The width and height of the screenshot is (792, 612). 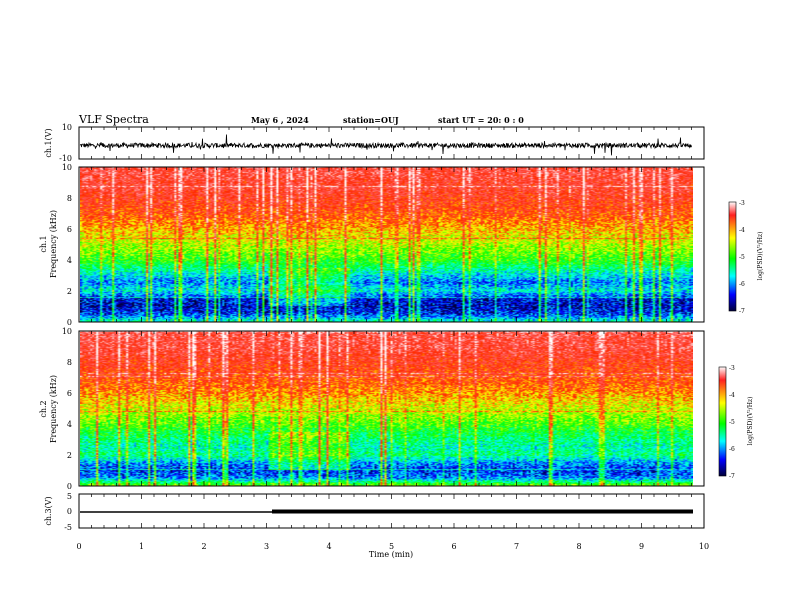 What do you see at coordinates (746, 257) in the screenshot?
I see `colorbar-ch1: -3 -4 -5 -6 -7 log(PSD)(V²/Hz)` at bounding box center [746, 257].